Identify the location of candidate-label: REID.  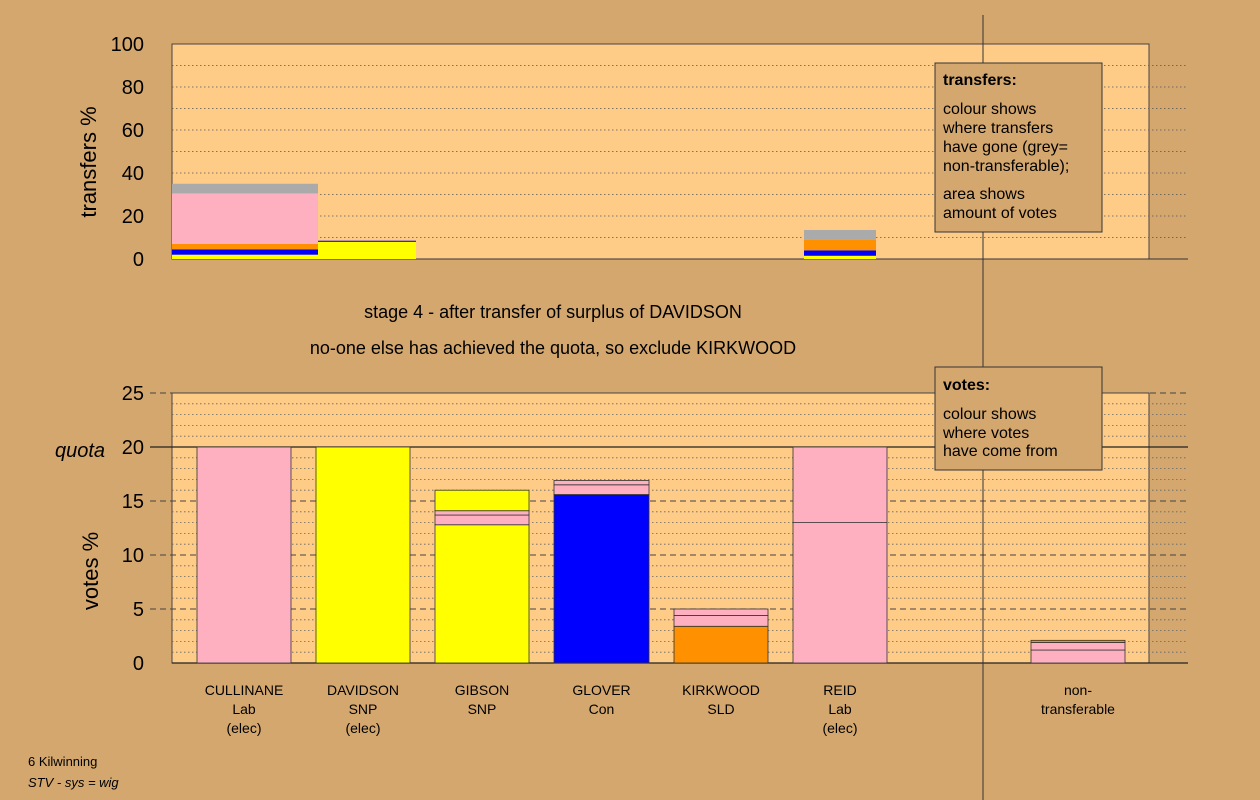
(839, 690).